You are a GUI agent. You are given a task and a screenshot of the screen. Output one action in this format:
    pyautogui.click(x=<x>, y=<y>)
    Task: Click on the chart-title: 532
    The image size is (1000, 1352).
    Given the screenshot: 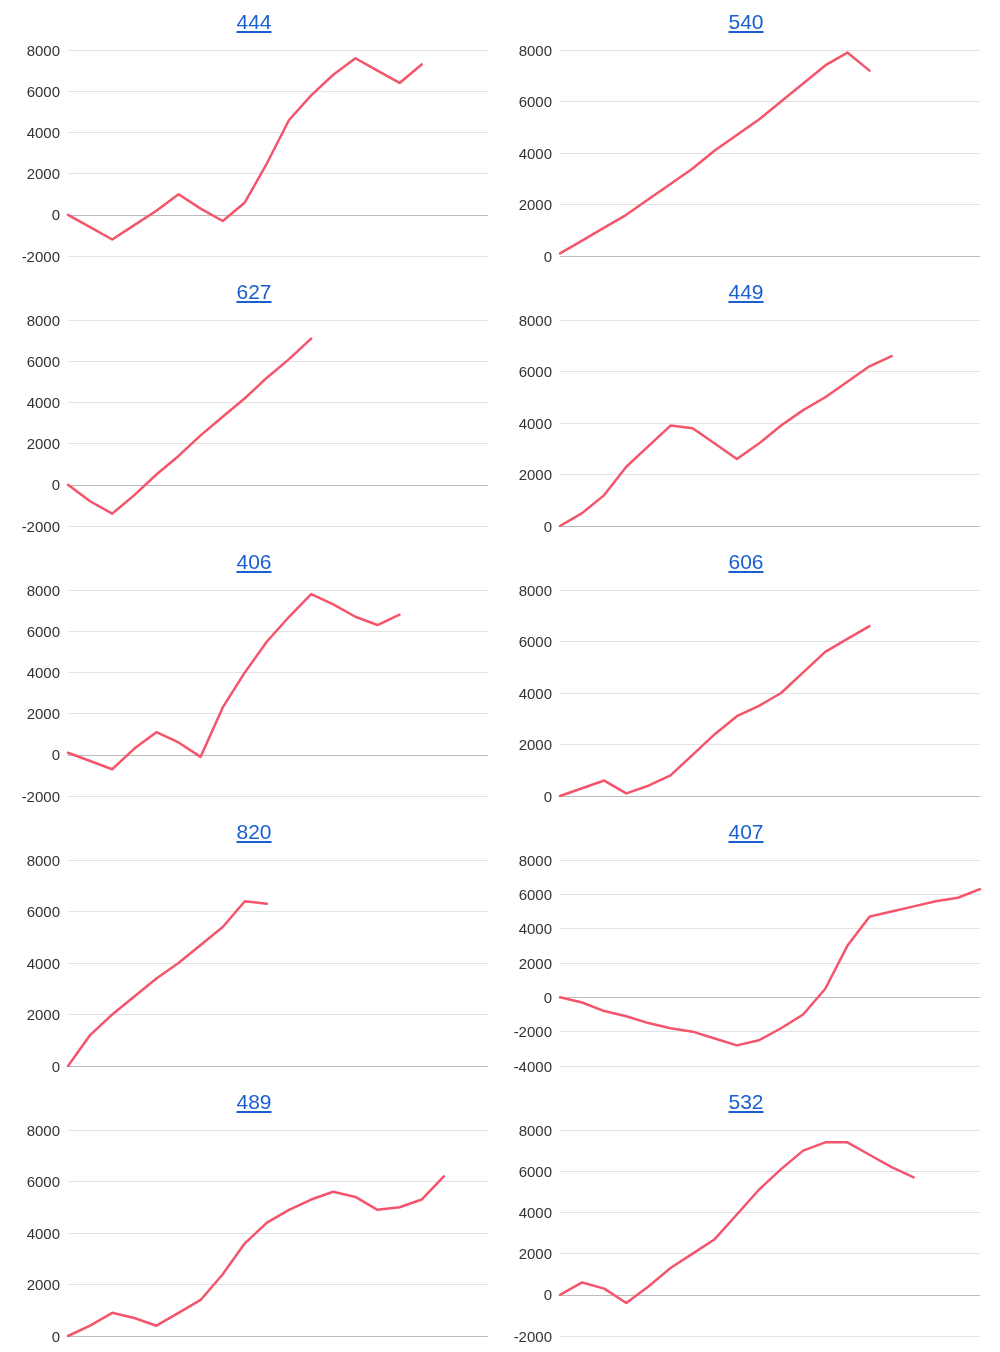 What is the action you would take?
    pyautogui.click(x=746, y=1102)
    